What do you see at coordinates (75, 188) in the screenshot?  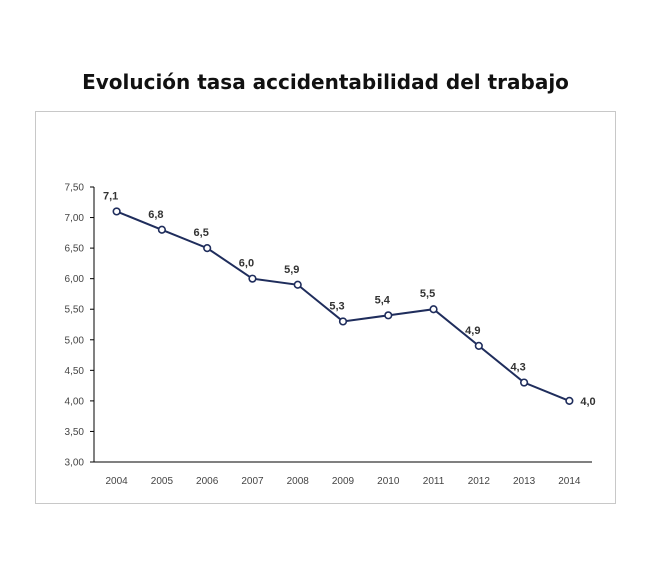 I see `y-tick-label: 7,50` at bounding box center [75, 188].